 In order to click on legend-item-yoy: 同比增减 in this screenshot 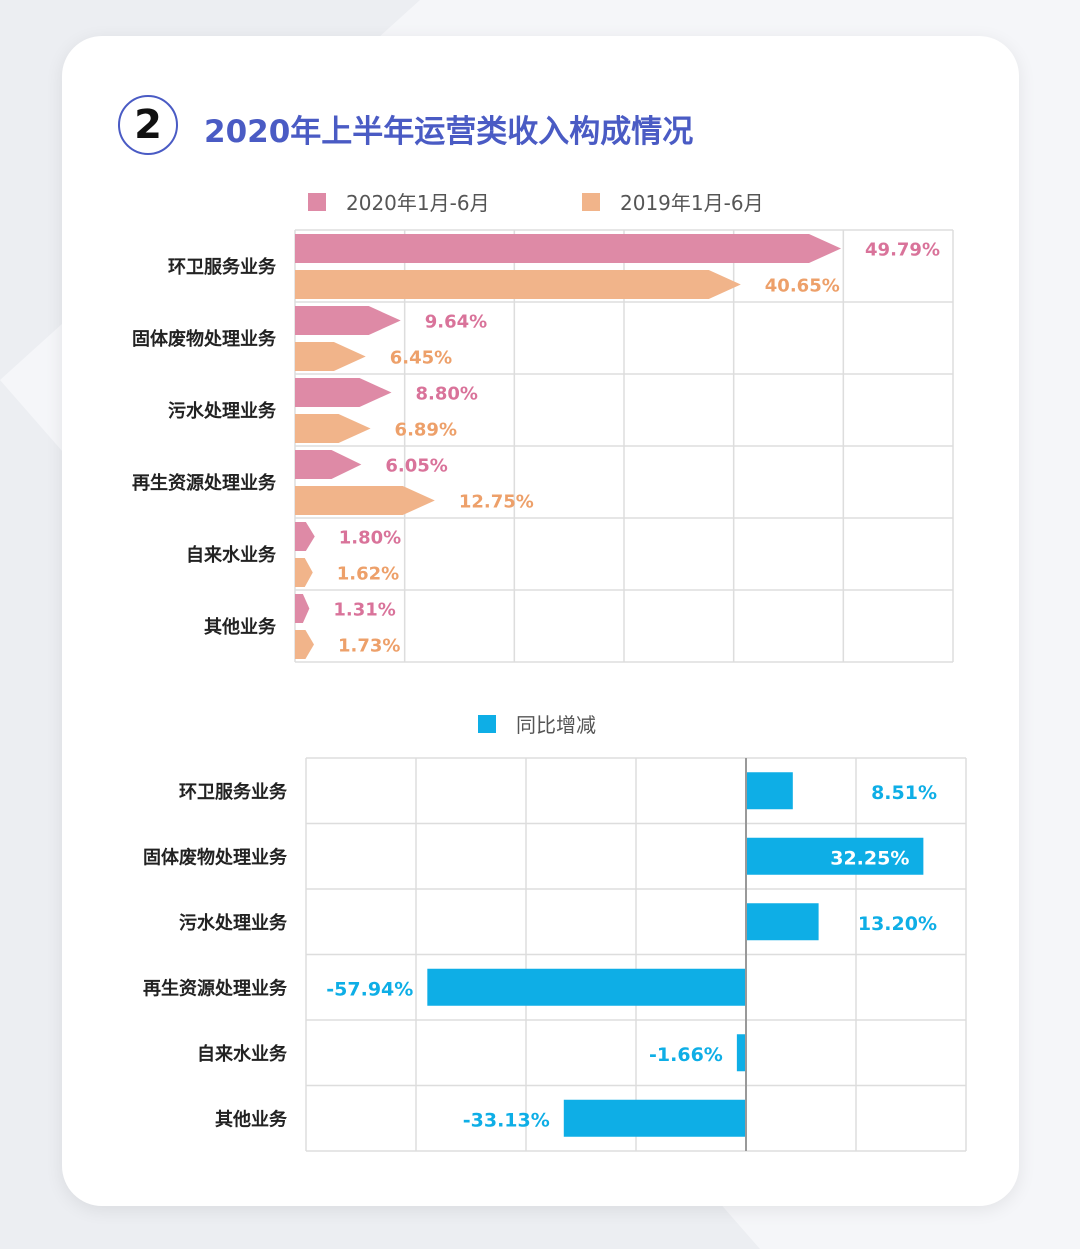, I will do `click(537, 723)`.